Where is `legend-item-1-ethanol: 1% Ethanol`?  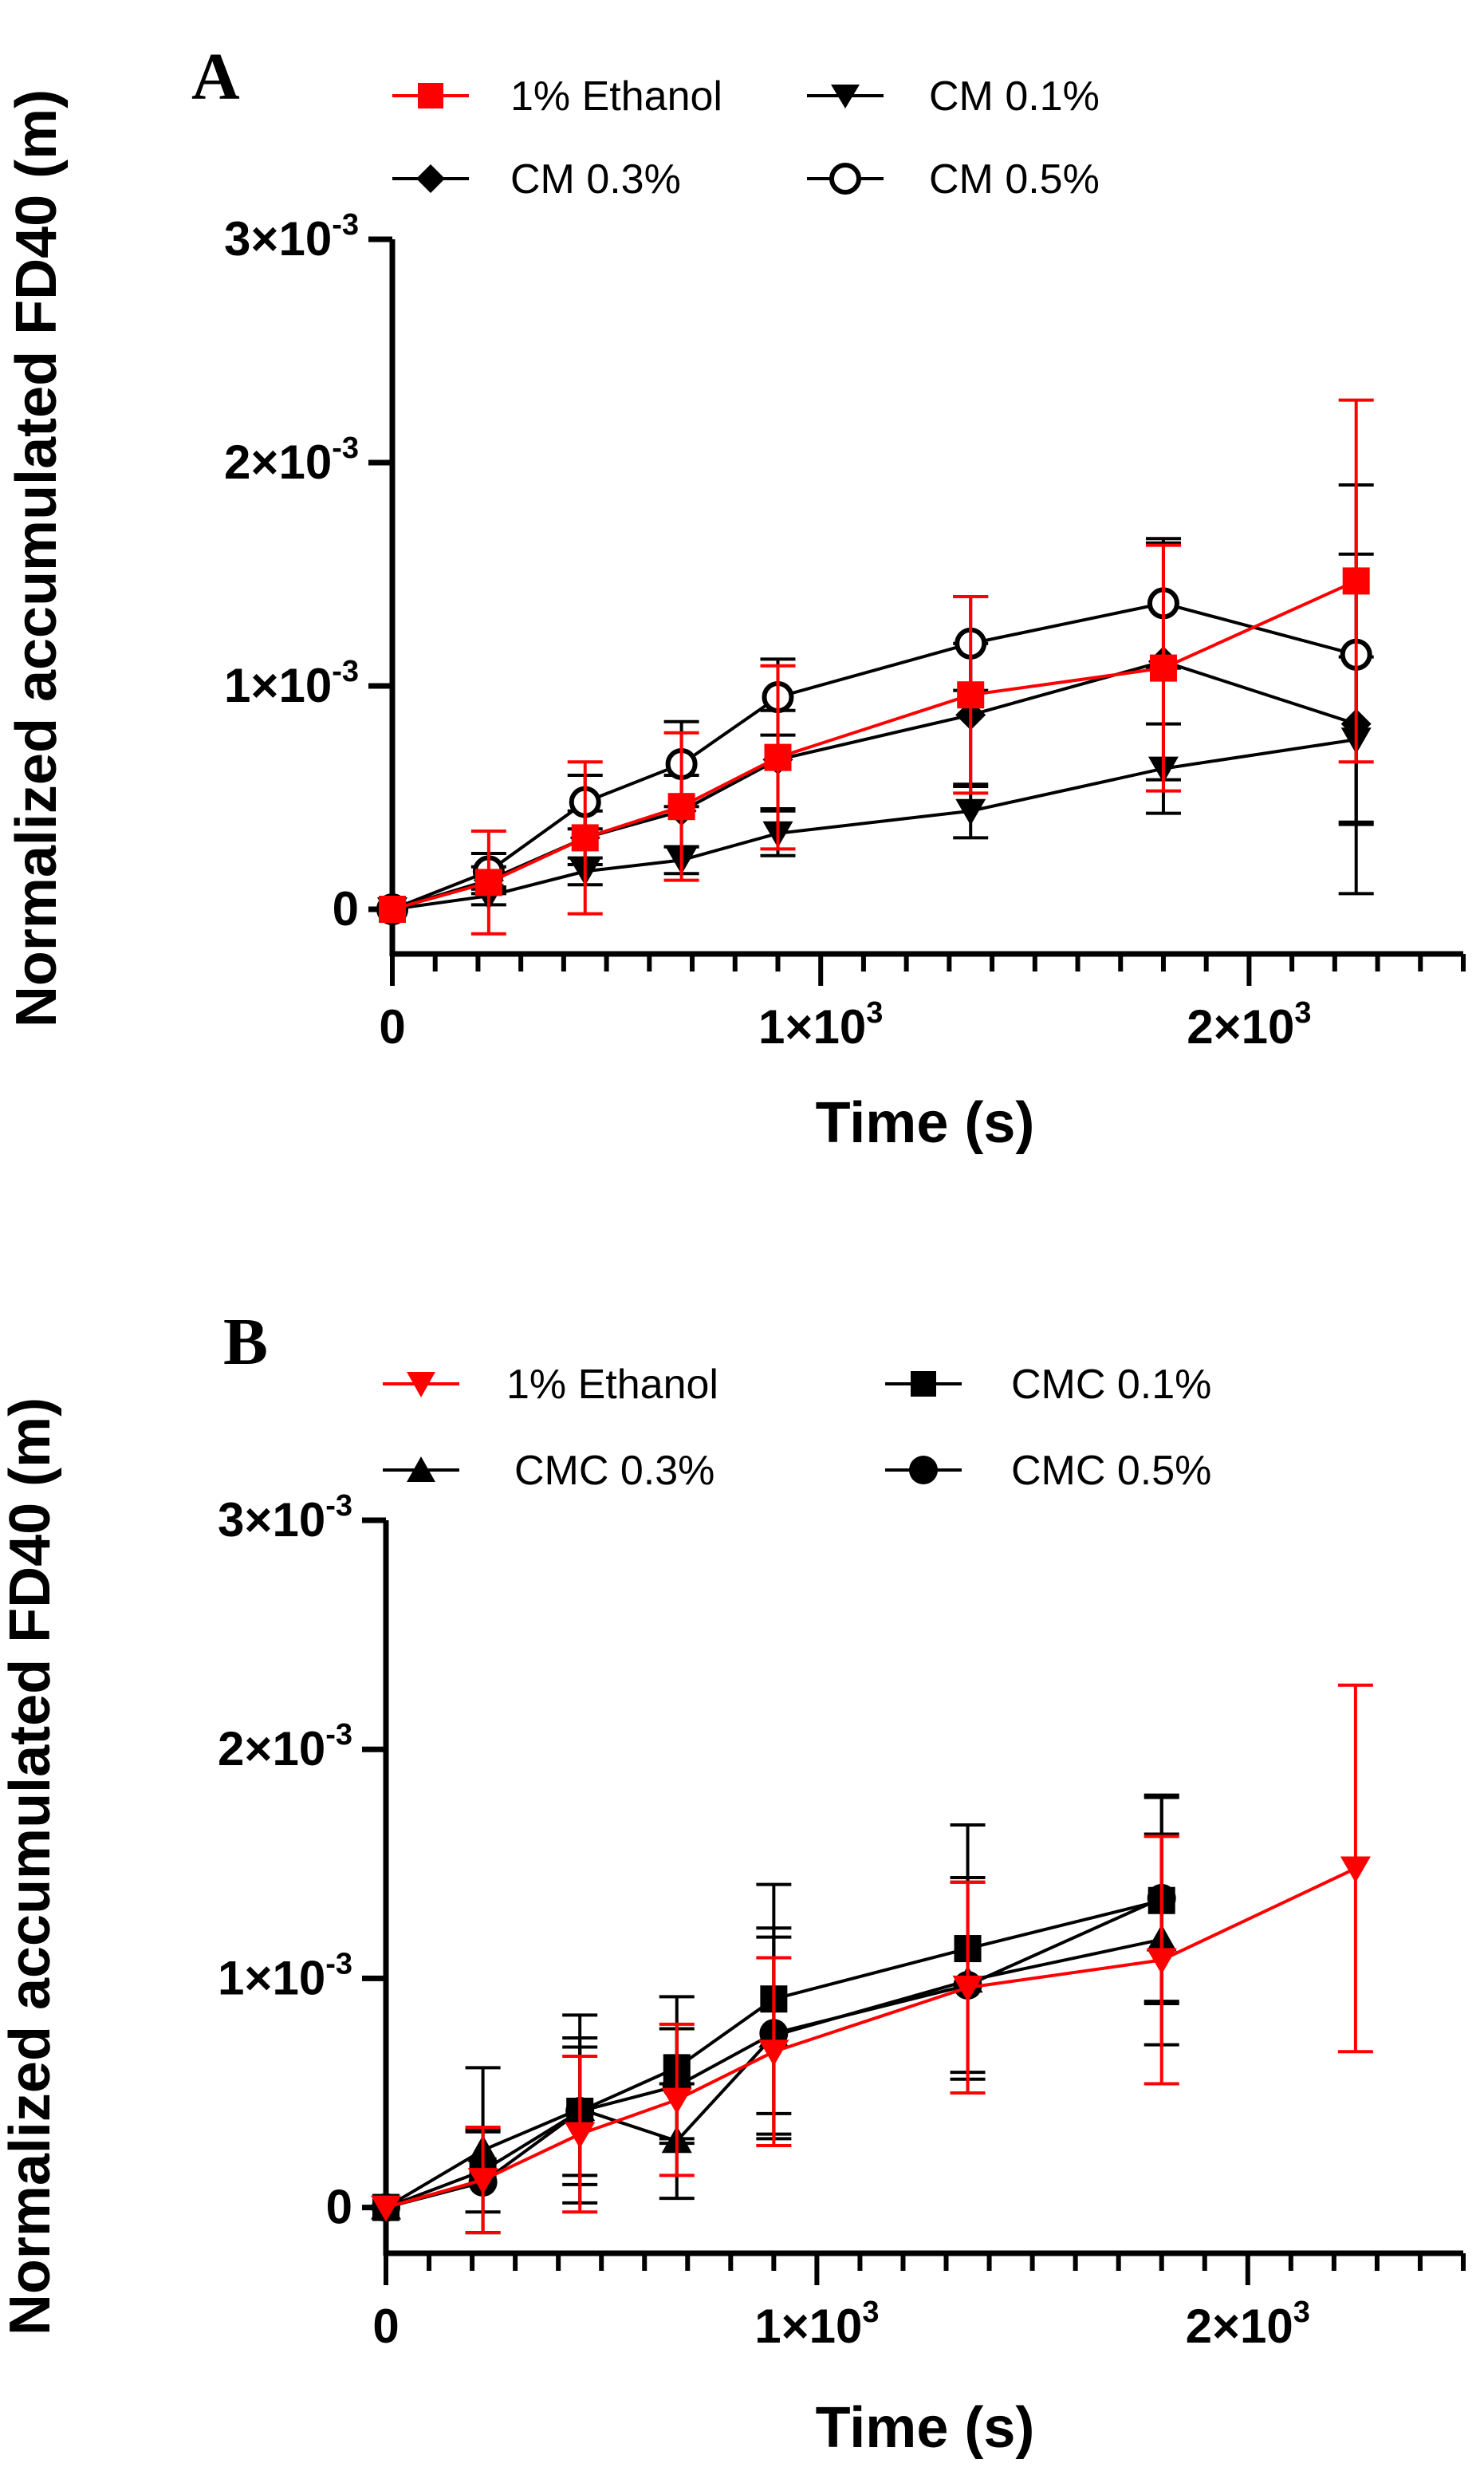
legend-item-1-ethanol: 1% Ethanol is located at coordinates (557, 96).